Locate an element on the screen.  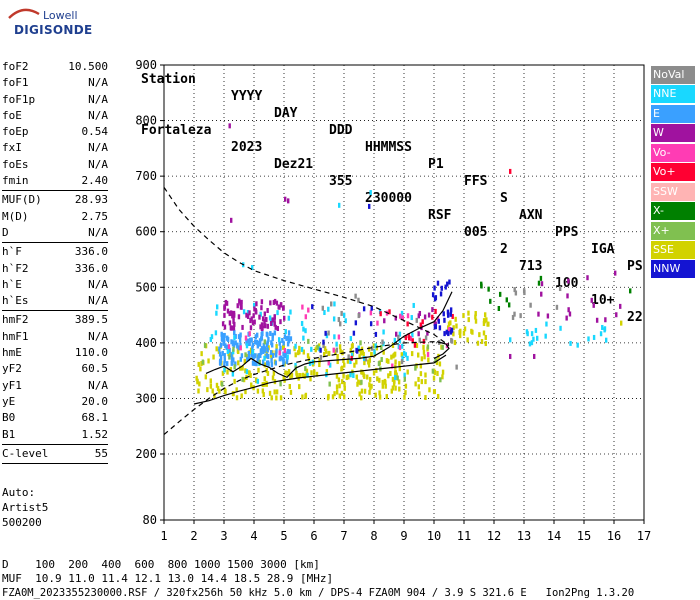
header-value: 355 is located at coordinates (341, 181).